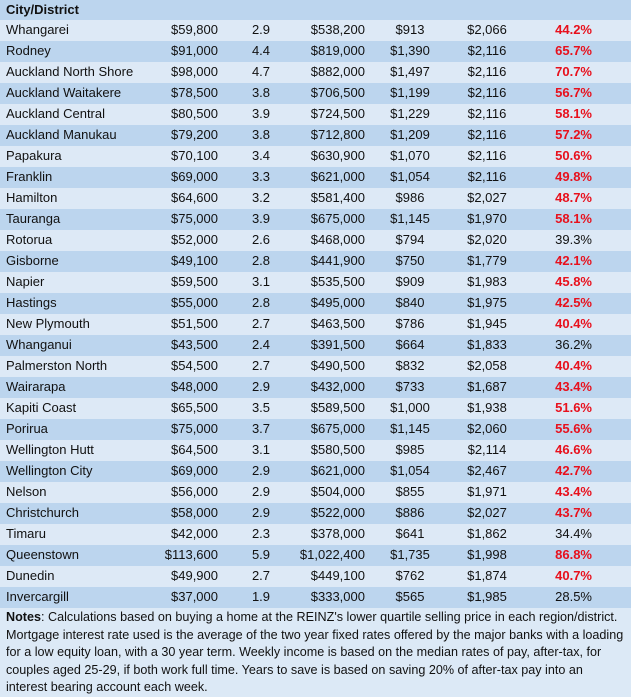 The height and width of the screenshot is (697, 631). What do you see at coordinates (487, 239) in the screenshot?
I see `weekly-income-cell: $2,020` at bounding box center [487, 239].